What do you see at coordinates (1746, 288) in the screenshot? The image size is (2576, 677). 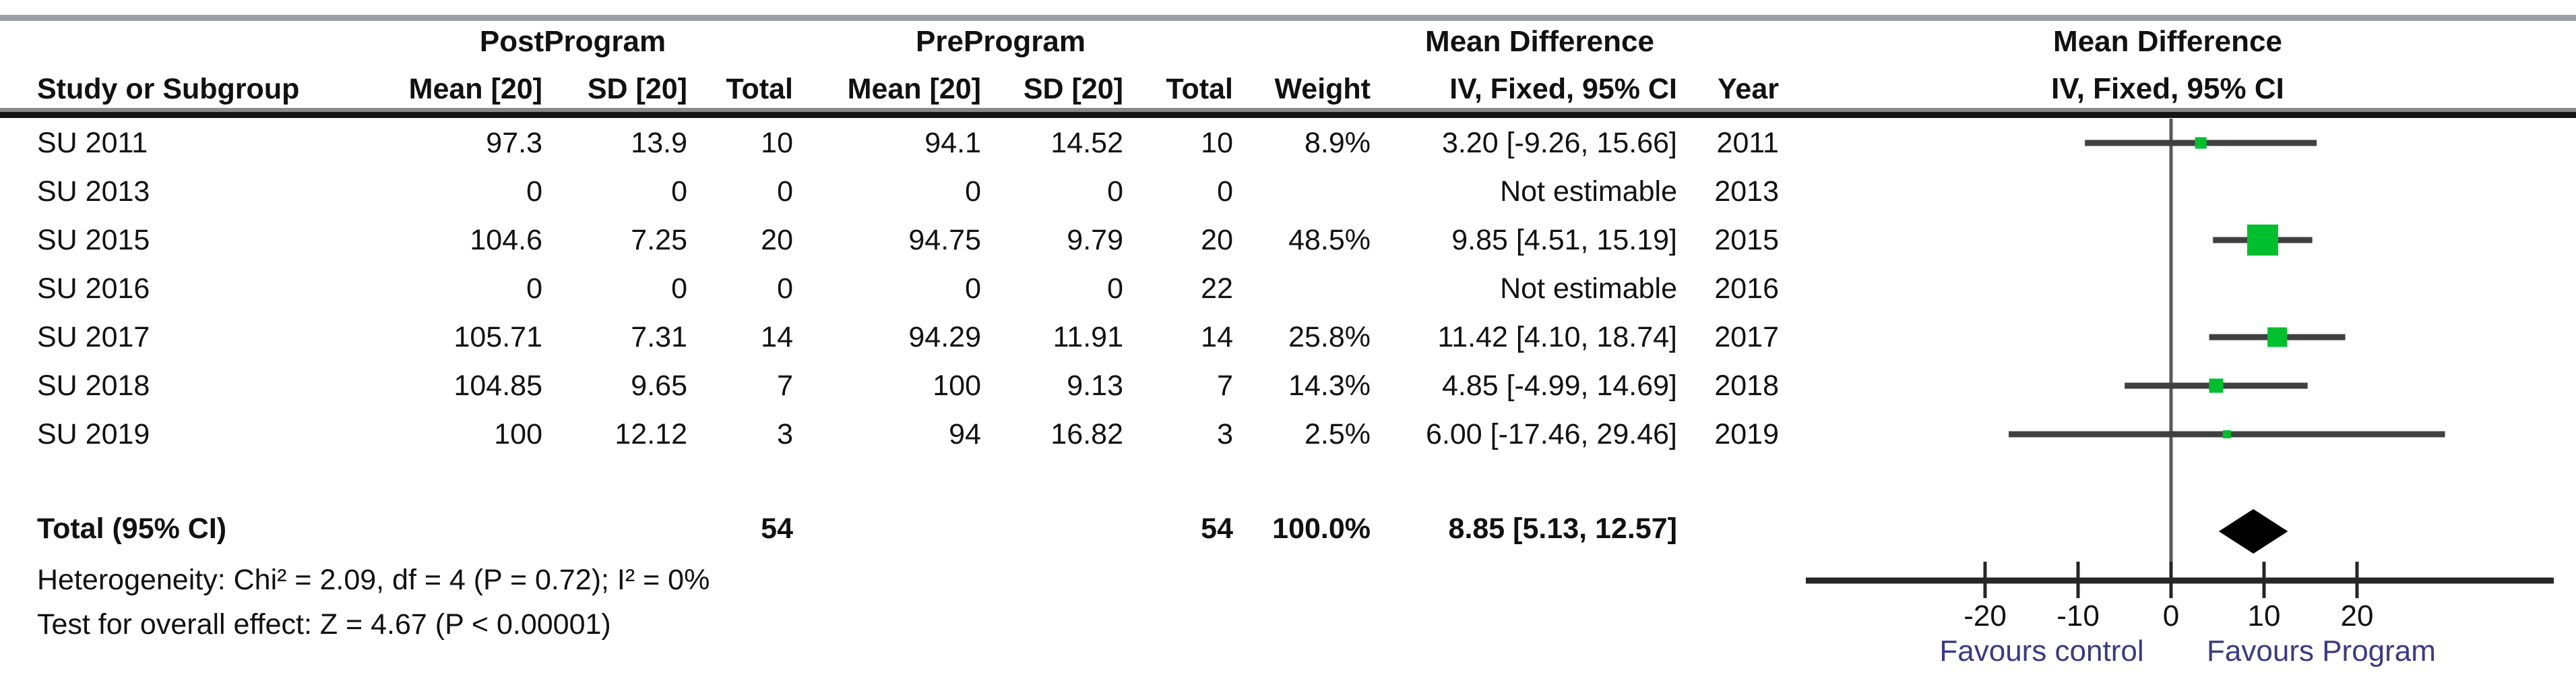 I see `cell-year: 2016` at bounding box center [1746, 288].